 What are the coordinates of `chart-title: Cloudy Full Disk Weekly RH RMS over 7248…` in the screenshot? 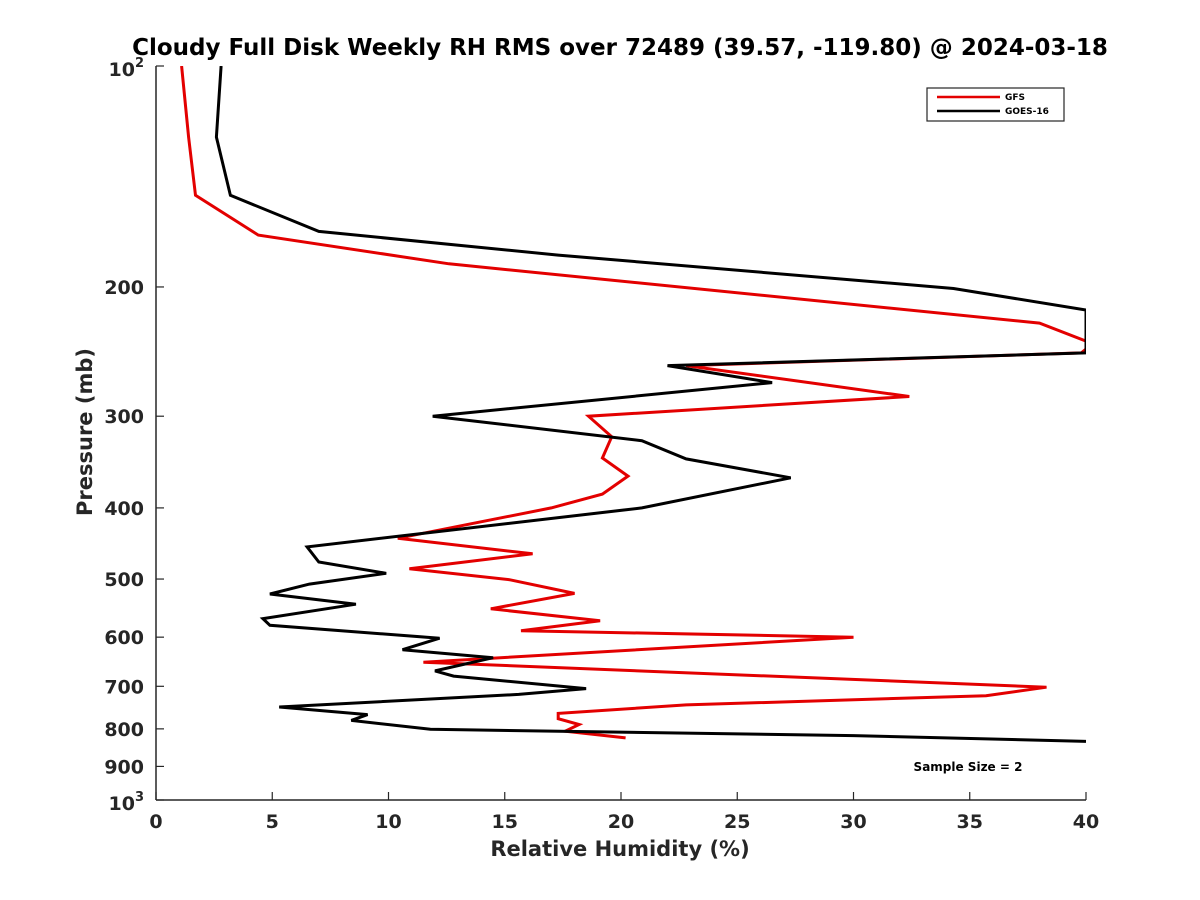 It's located at (620, 48).